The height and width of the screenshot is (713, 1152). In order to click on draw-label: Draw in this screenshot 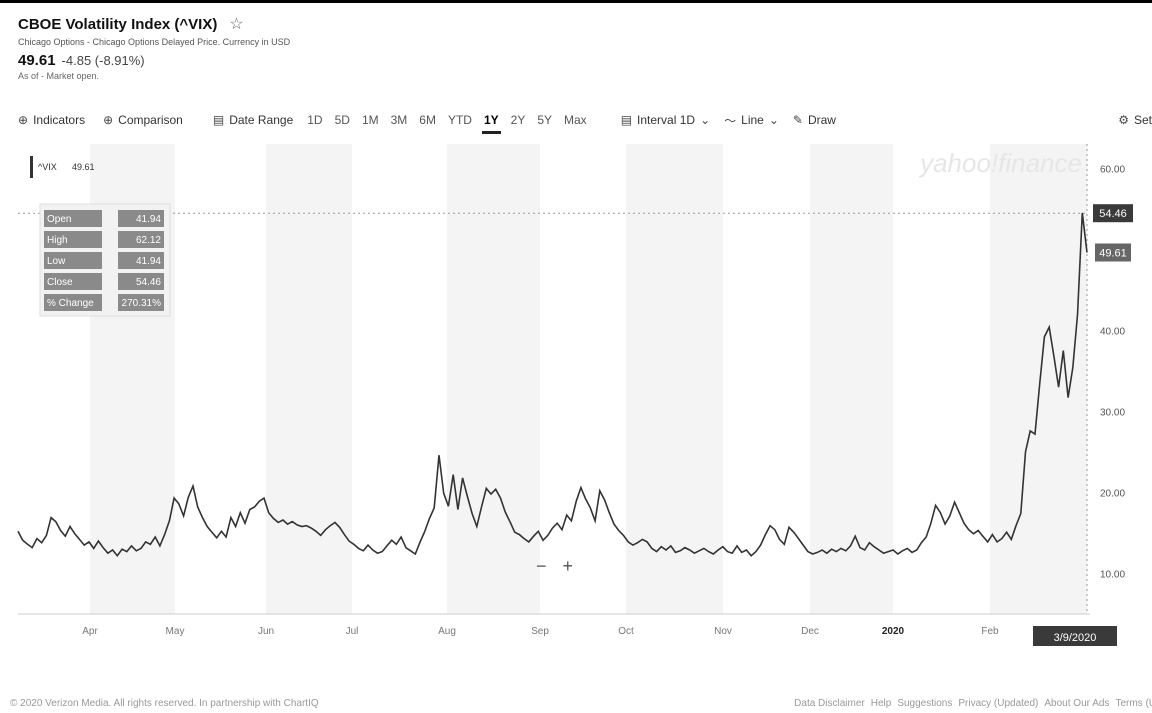, I will do `click(821, 120)`.